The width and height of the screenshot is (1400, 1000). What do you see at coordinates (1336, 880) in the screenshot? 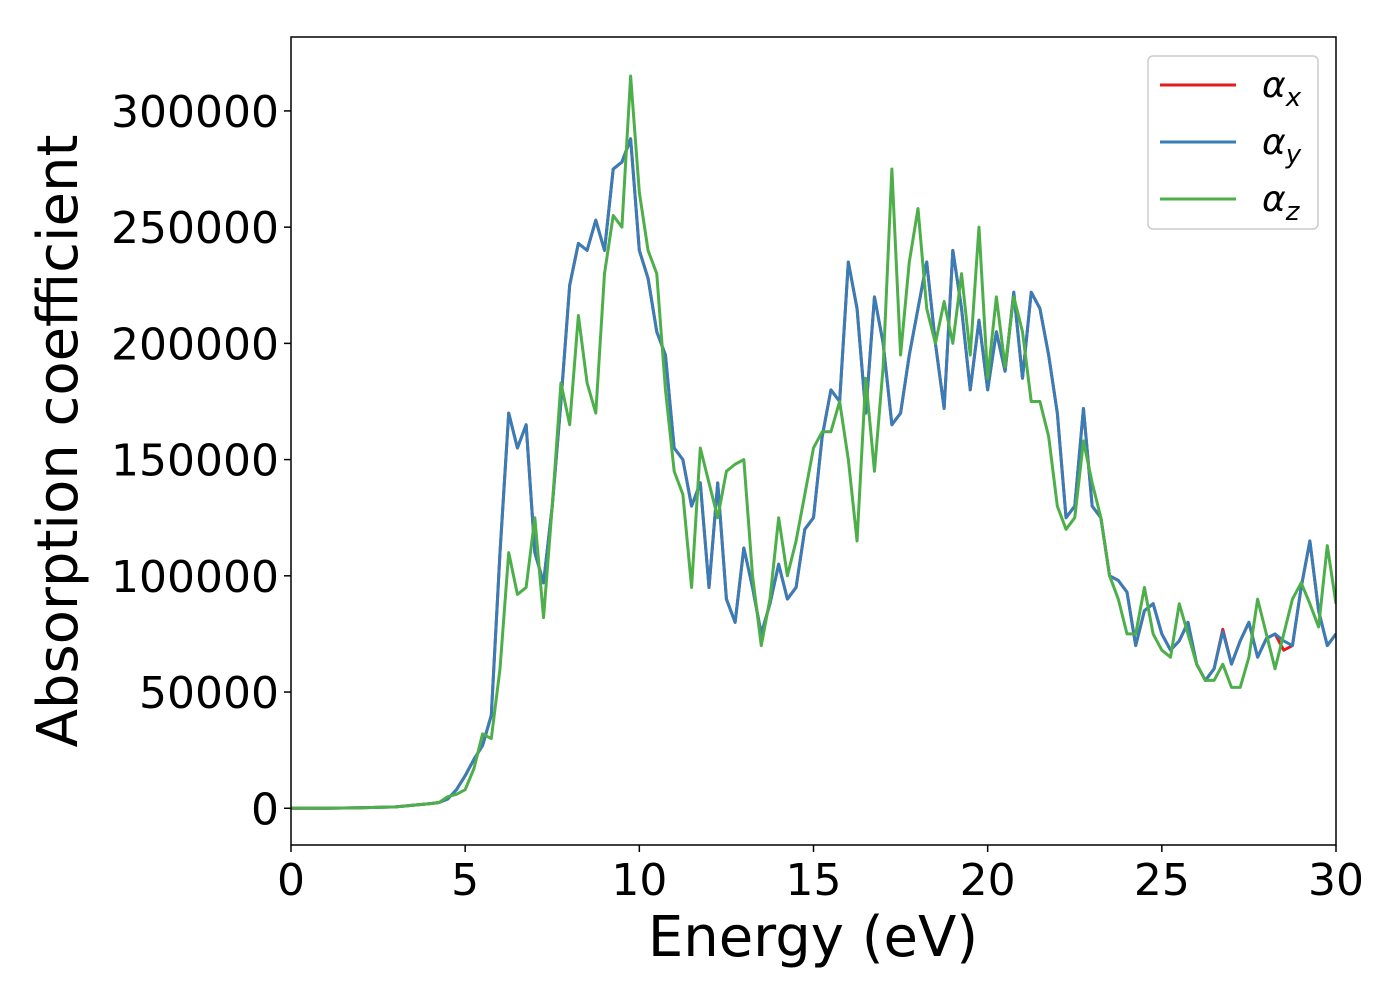
I see `x-tick-label: 30` at bounding box center [1336, 880].